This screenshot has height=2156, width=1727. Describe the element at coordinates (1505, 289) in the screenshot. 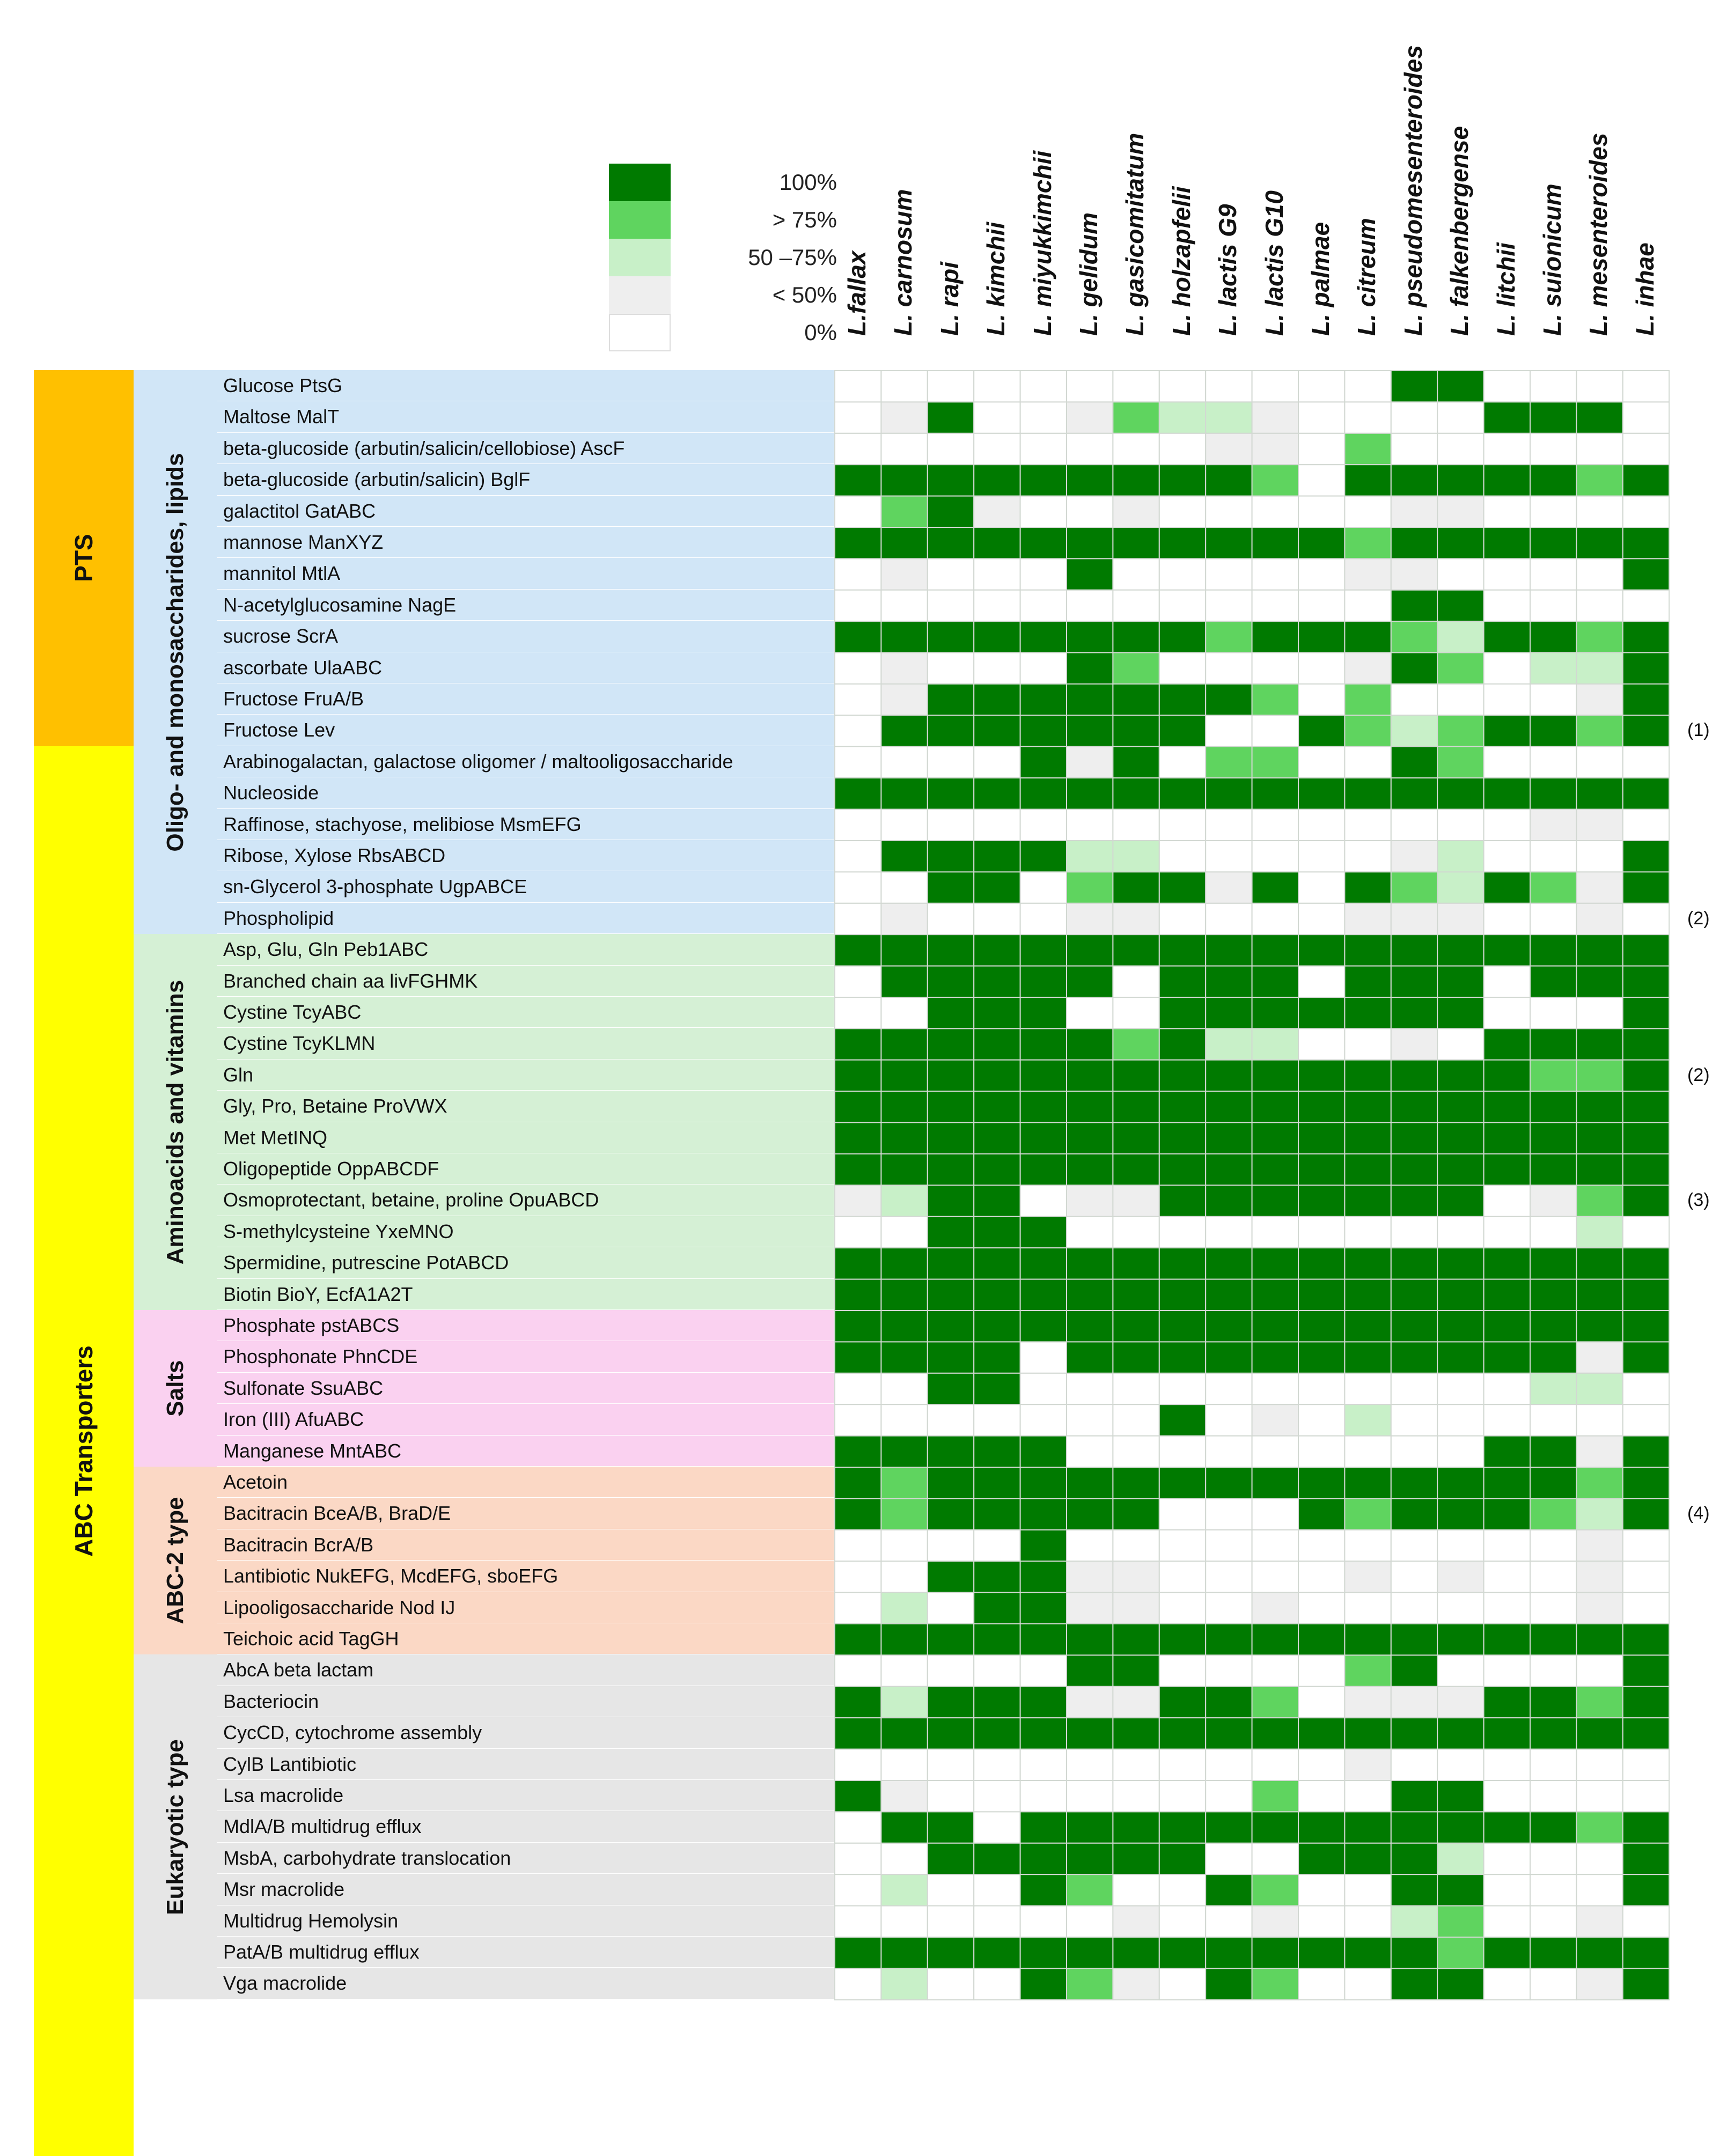

I see `species-label-text: L. litchii` at that location.